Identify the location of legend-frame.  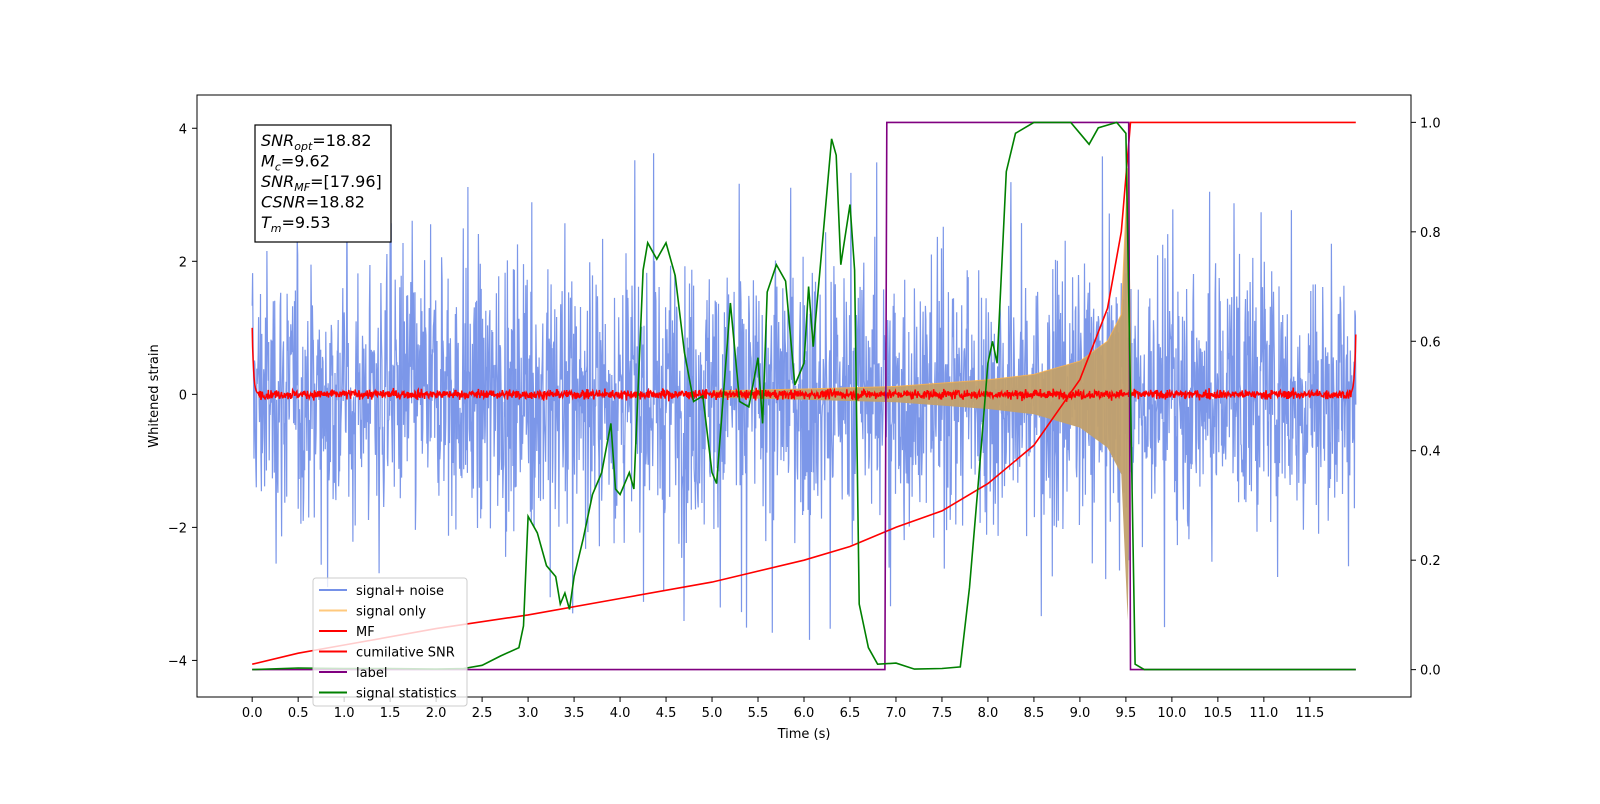
(390, 642).